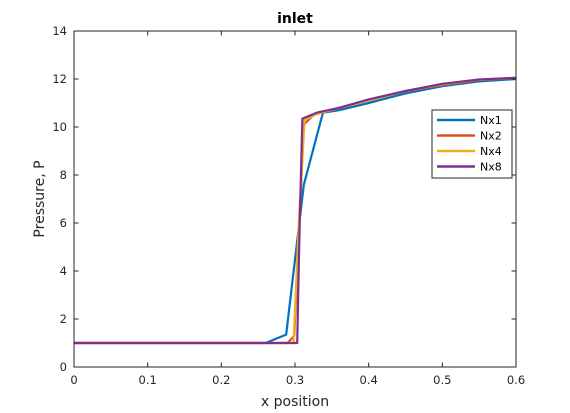 This screenshot has height=413, width=570. I want to click on y-tick-label: 14, so click(59, 31).